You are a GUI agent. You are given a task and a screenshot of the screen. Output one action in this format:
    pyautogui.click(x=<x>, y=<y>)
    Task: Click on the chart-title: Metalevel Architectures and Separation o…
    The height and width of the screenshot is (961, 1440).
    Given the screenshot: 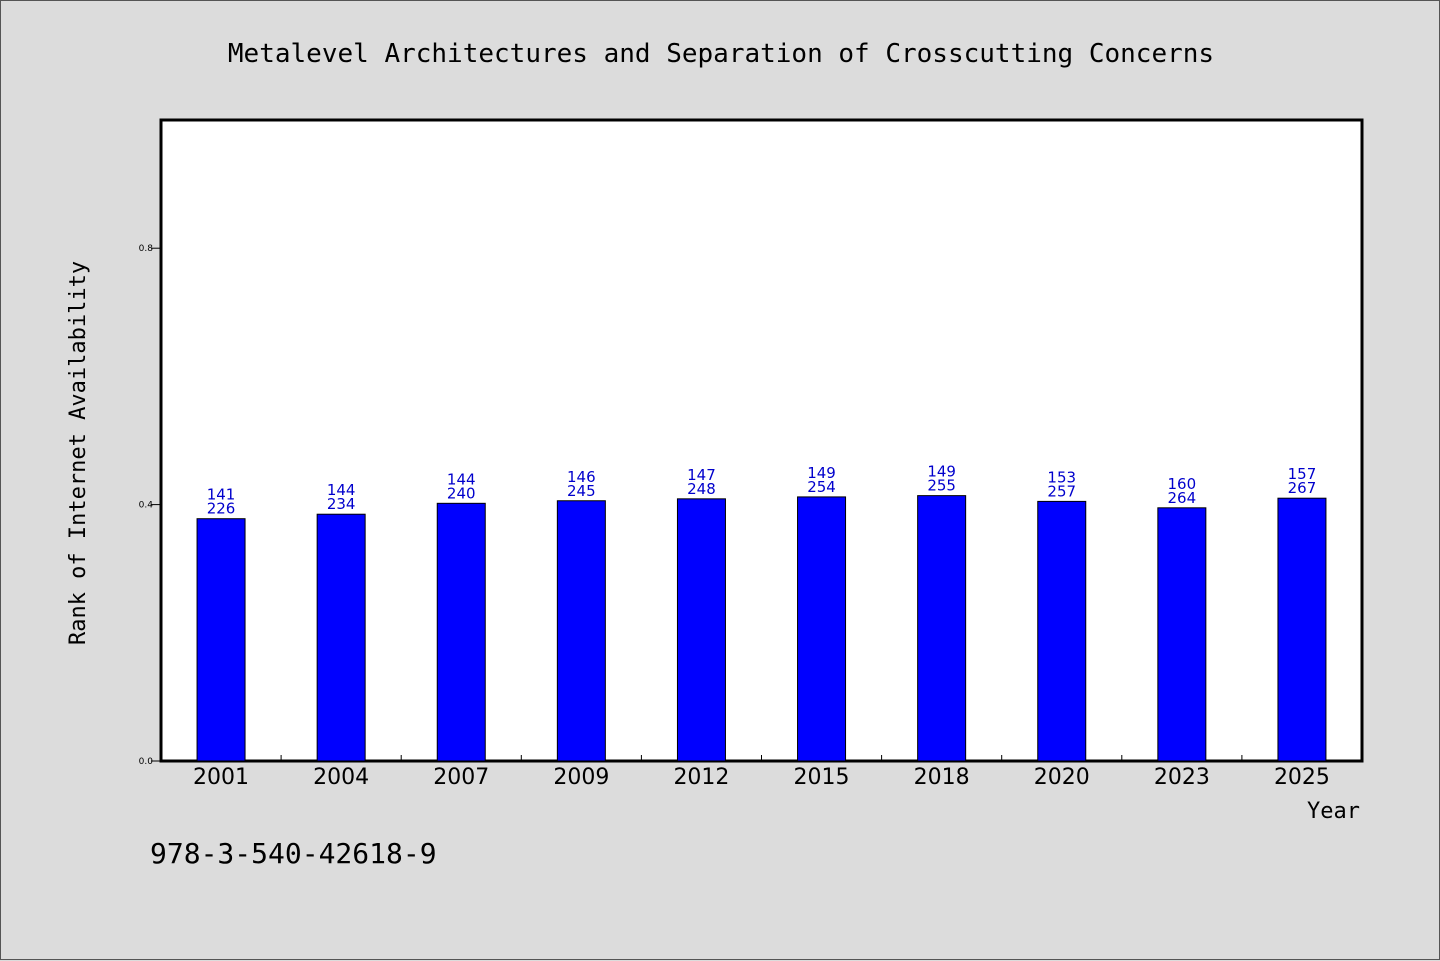 What is the action you would take?
    pyautogui.click(x=721, y=54)
    